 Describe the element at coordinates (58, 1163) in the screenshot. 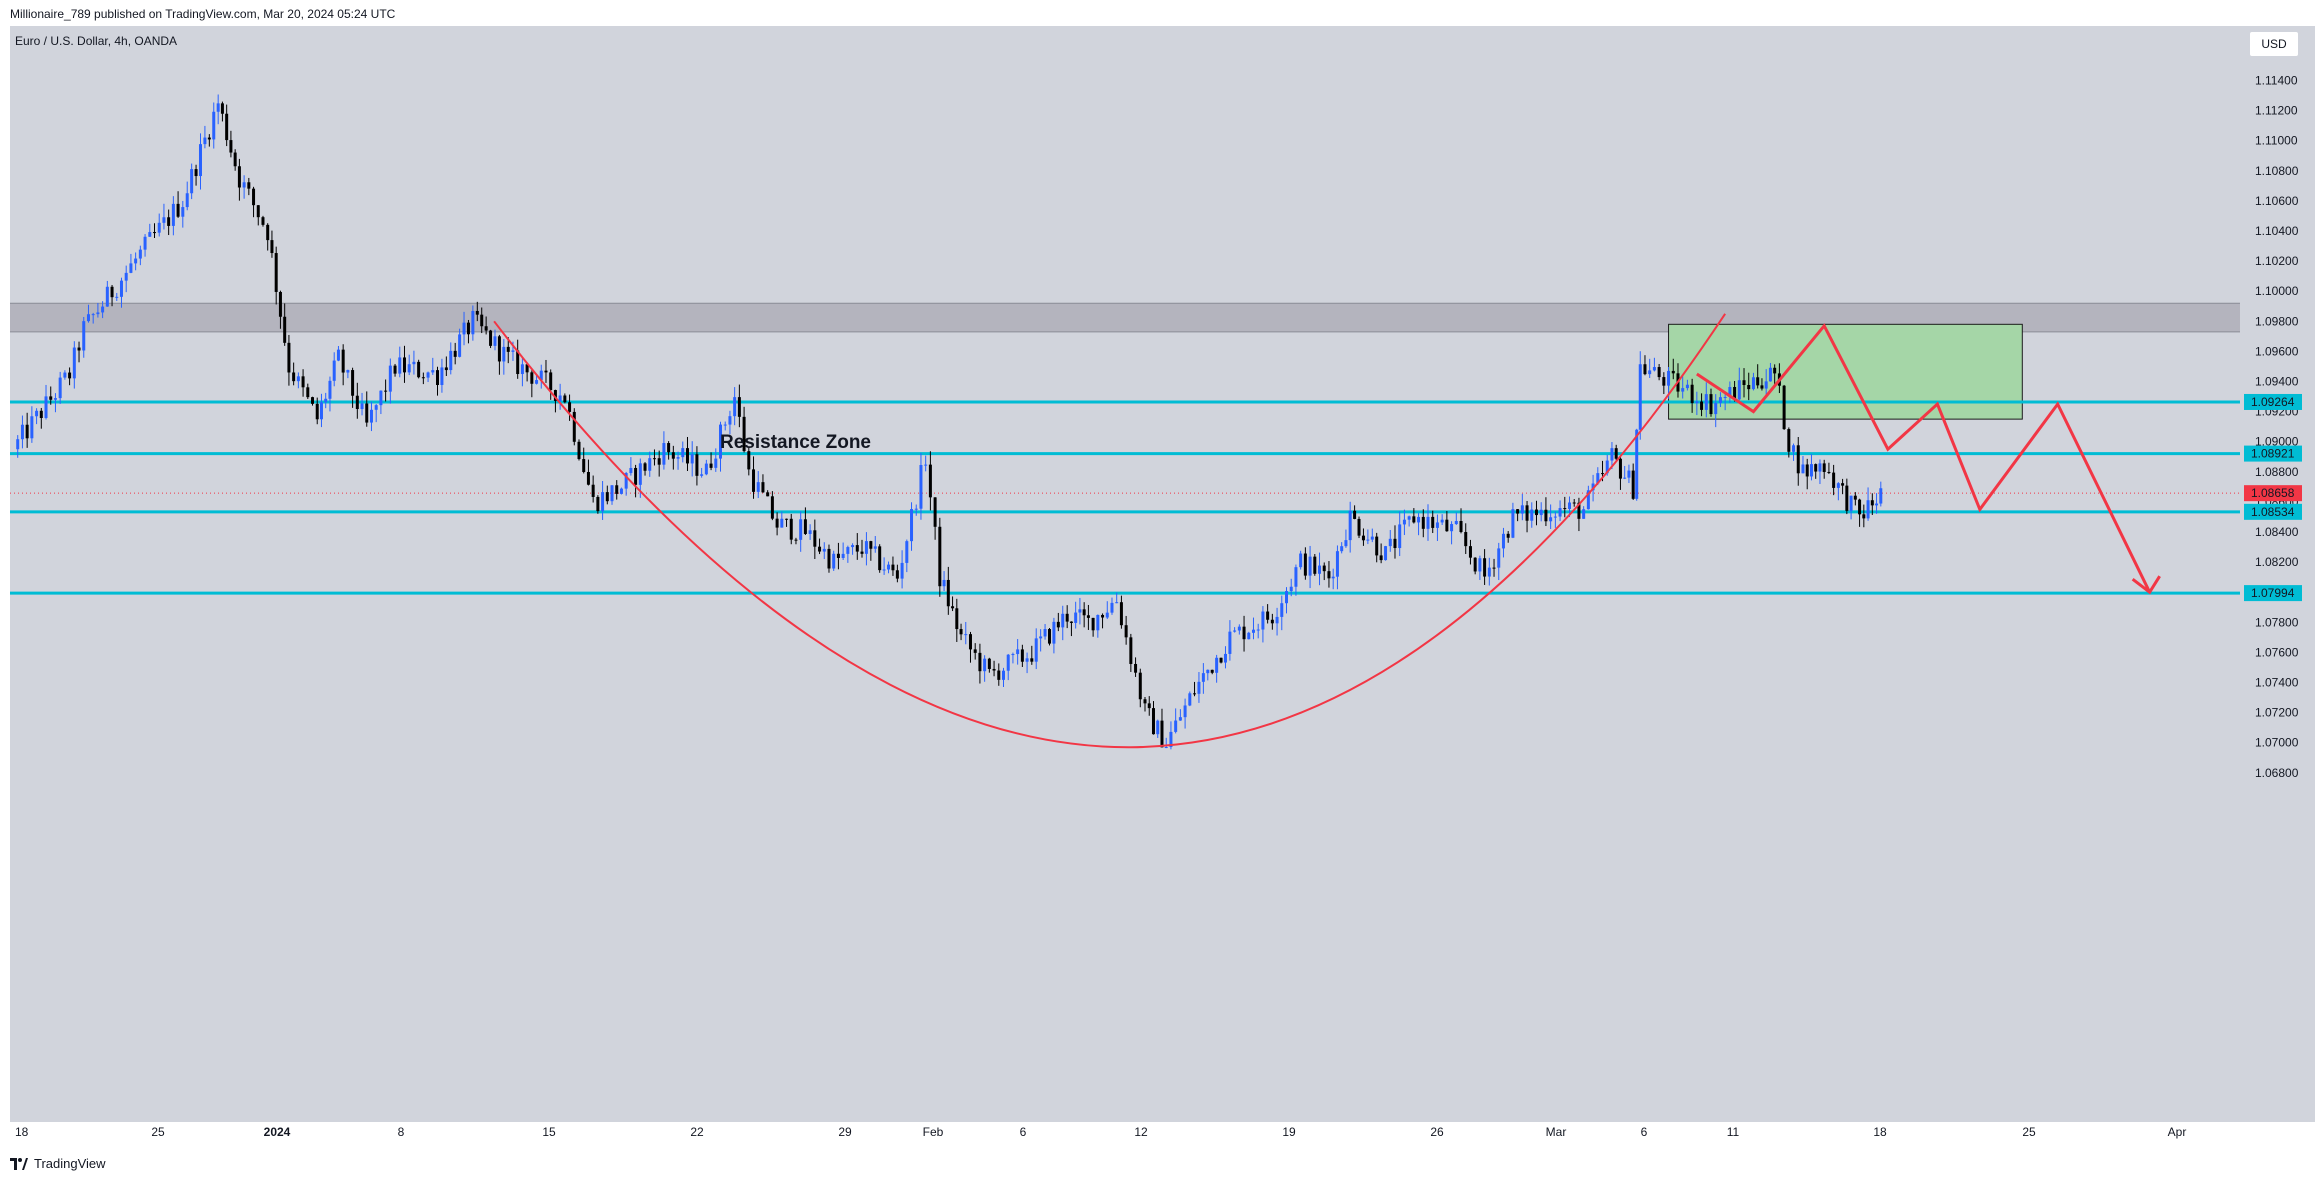

I see `tradingview-logo: TradingView` at that location.